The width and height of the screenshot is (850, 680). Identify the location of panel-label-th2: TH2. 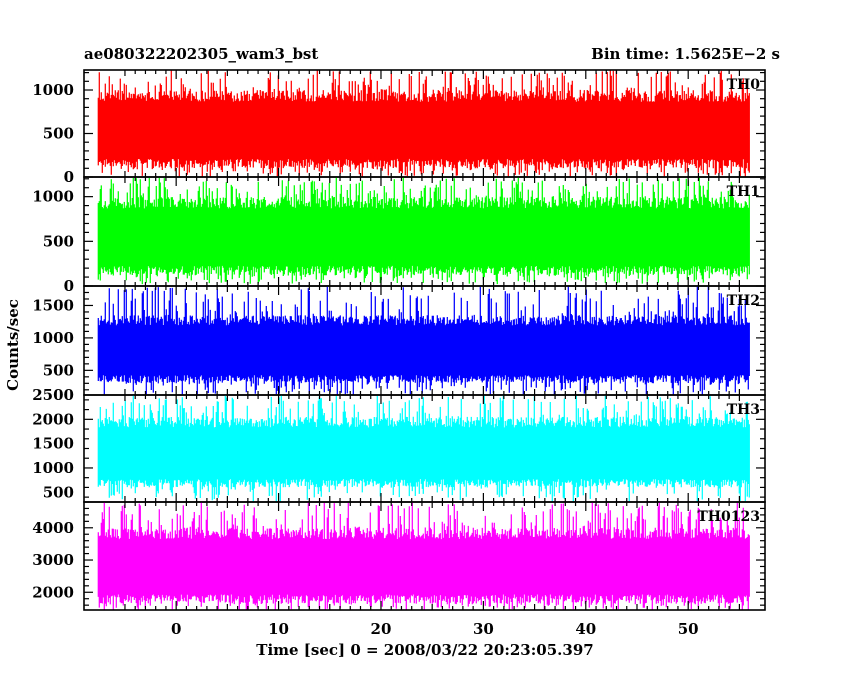
(743, 301).